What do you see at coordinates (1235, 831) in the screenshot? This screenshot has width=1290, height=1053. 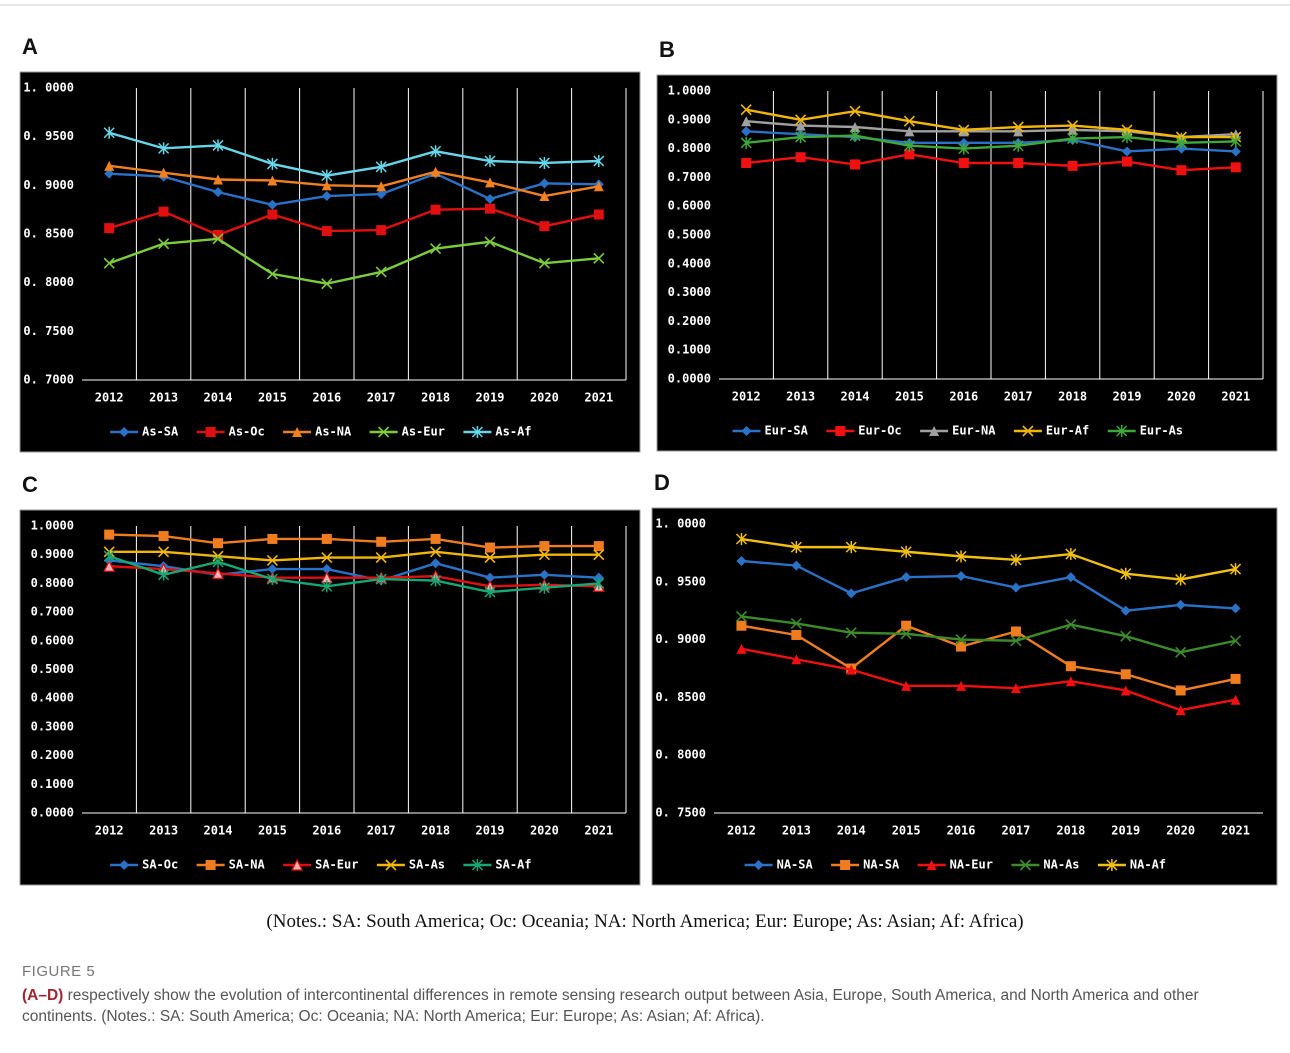 I see `x-tick-label: 2021` at bounding box center [1235, 831].